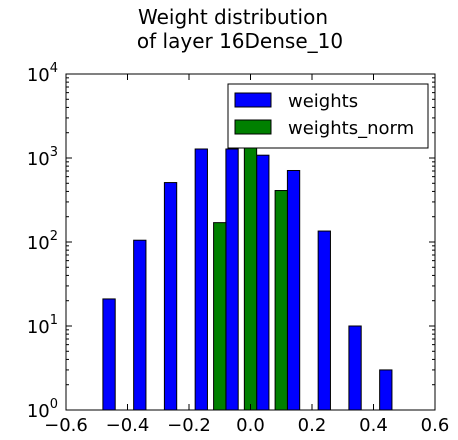 The height and width of the screenshot is (440, 458). Describe the element at coordinates (323, 101) in the screenshot. I see `legend-label-weights: weights` at that location.